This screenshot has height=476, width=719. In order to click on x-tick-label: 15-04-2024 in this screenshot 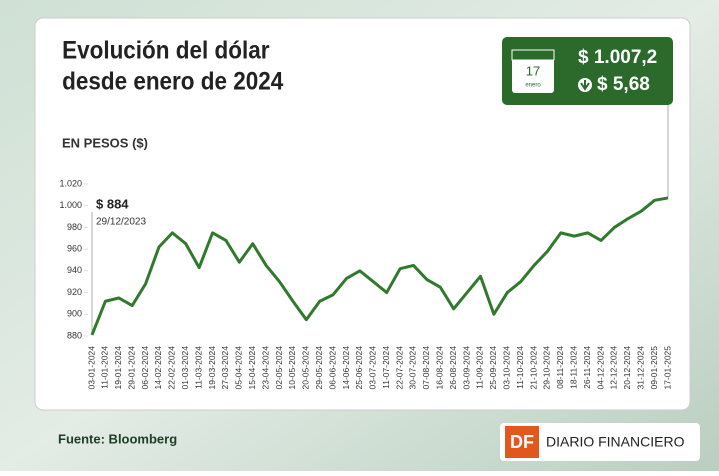, I will do `click(252, 368)`.